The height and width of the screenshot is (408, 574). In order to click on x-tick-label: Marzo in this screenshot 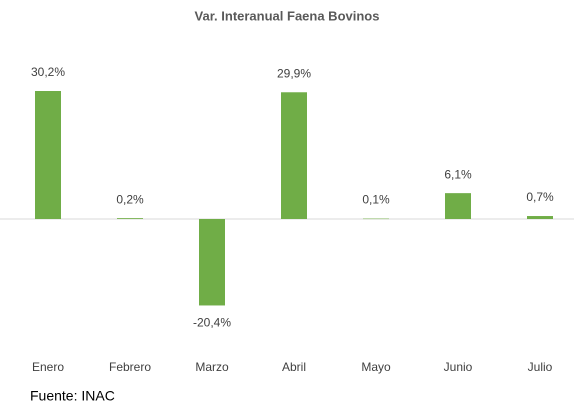, I will do `click(212, 367)`.